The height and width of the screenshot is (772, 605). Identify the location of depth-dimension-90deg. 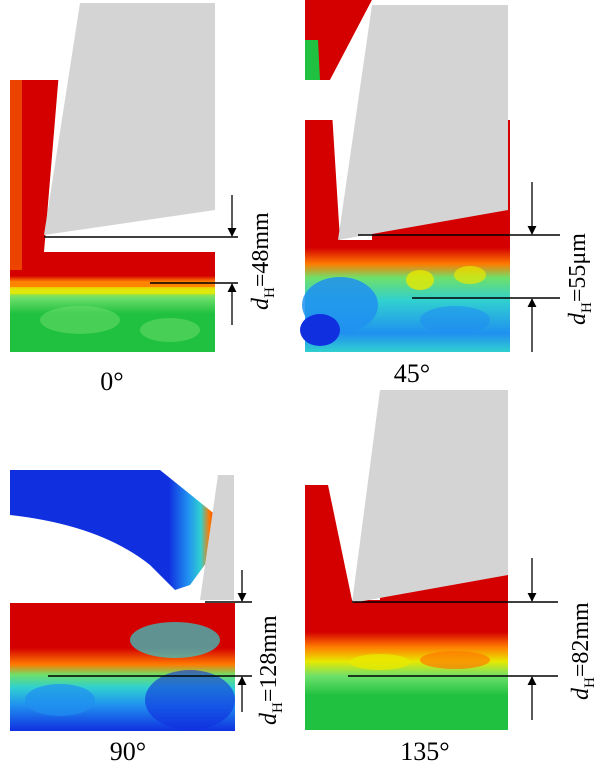
(150, 641).